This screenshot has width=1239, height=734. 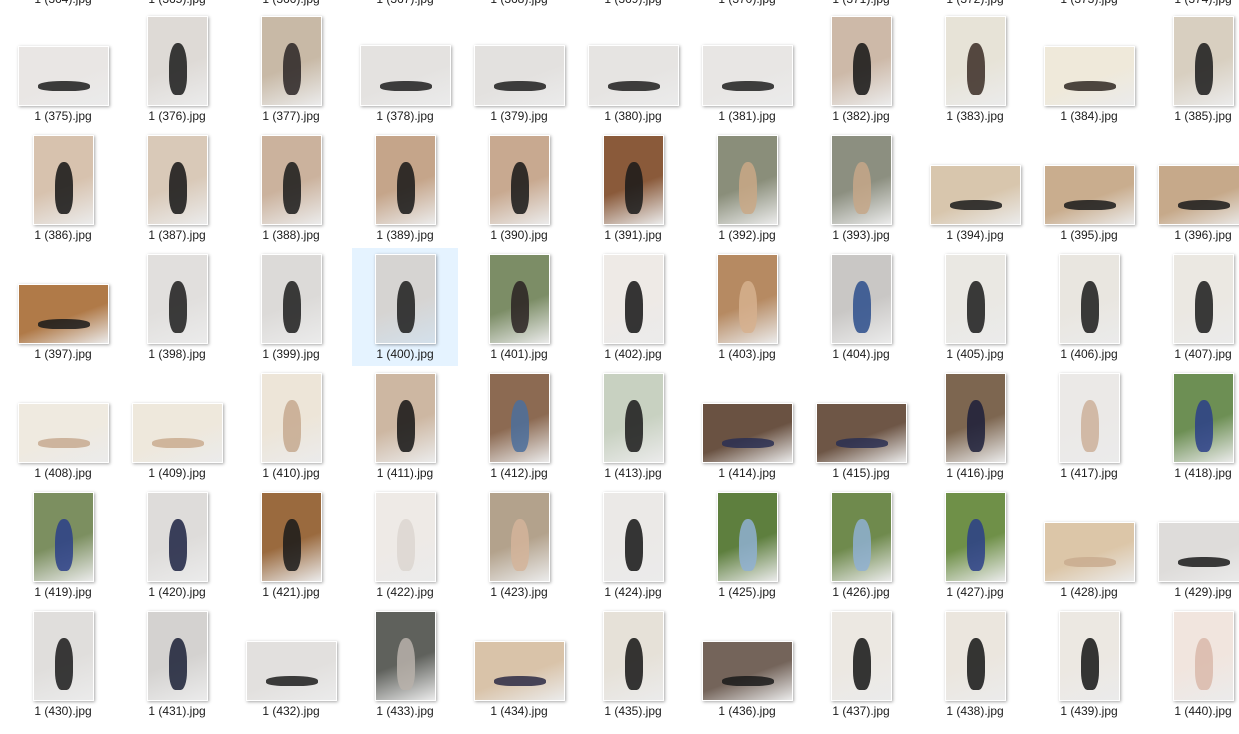 I want to click on file-name-label: 1 (399).jpg, so click(x=291, y=354).